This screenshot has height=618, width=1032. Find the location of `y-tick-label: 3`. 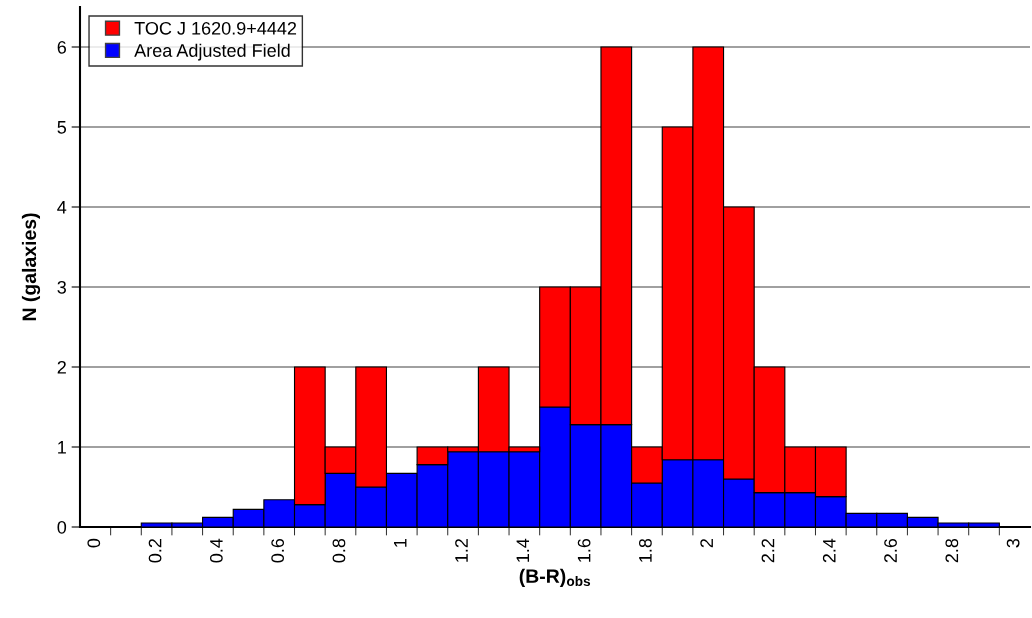

y-tick-label: 3 is located at coordinates (62, 287).